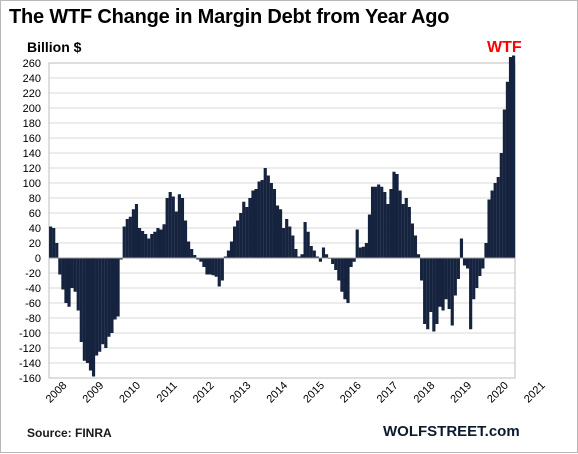 The image size is (578, 454). Describe the element at coordinates (35, 199) in the screenshot. I see `y-tick-label: 80` at that location.